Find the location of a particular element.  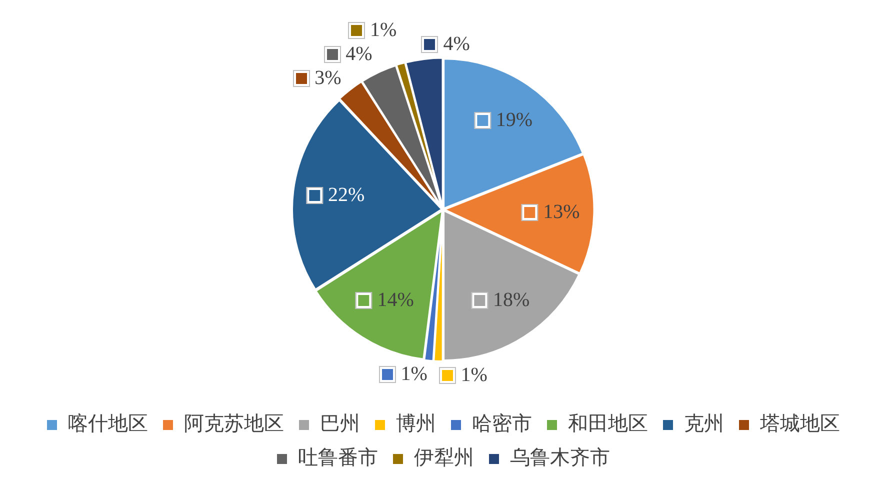

data-label: 19% is located at coordinates (514, 120).